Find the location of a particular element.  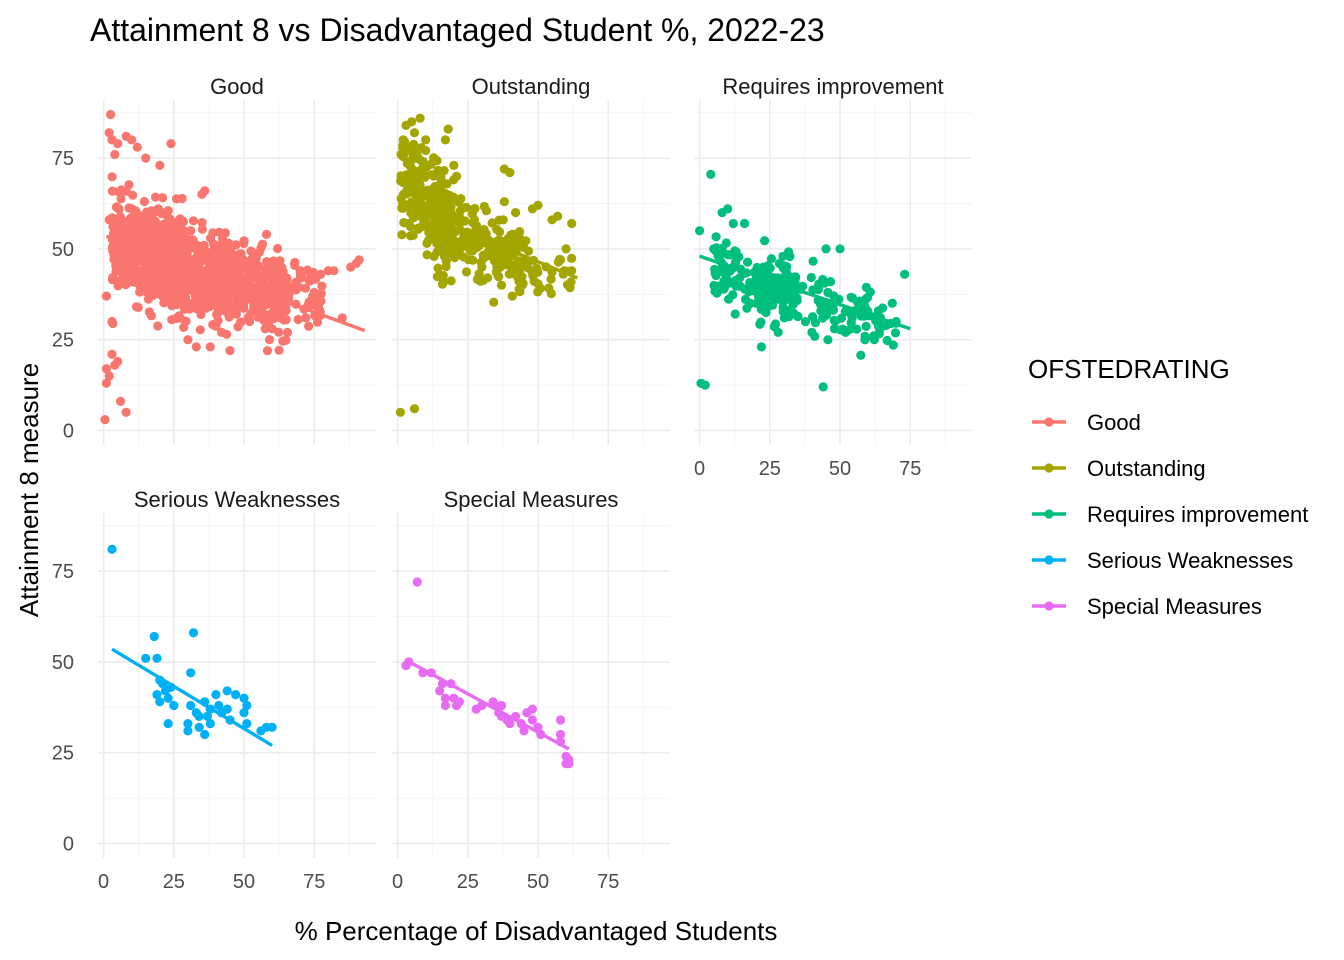

panel-outstanding: Outstanding is located at coordinates (531, 259).